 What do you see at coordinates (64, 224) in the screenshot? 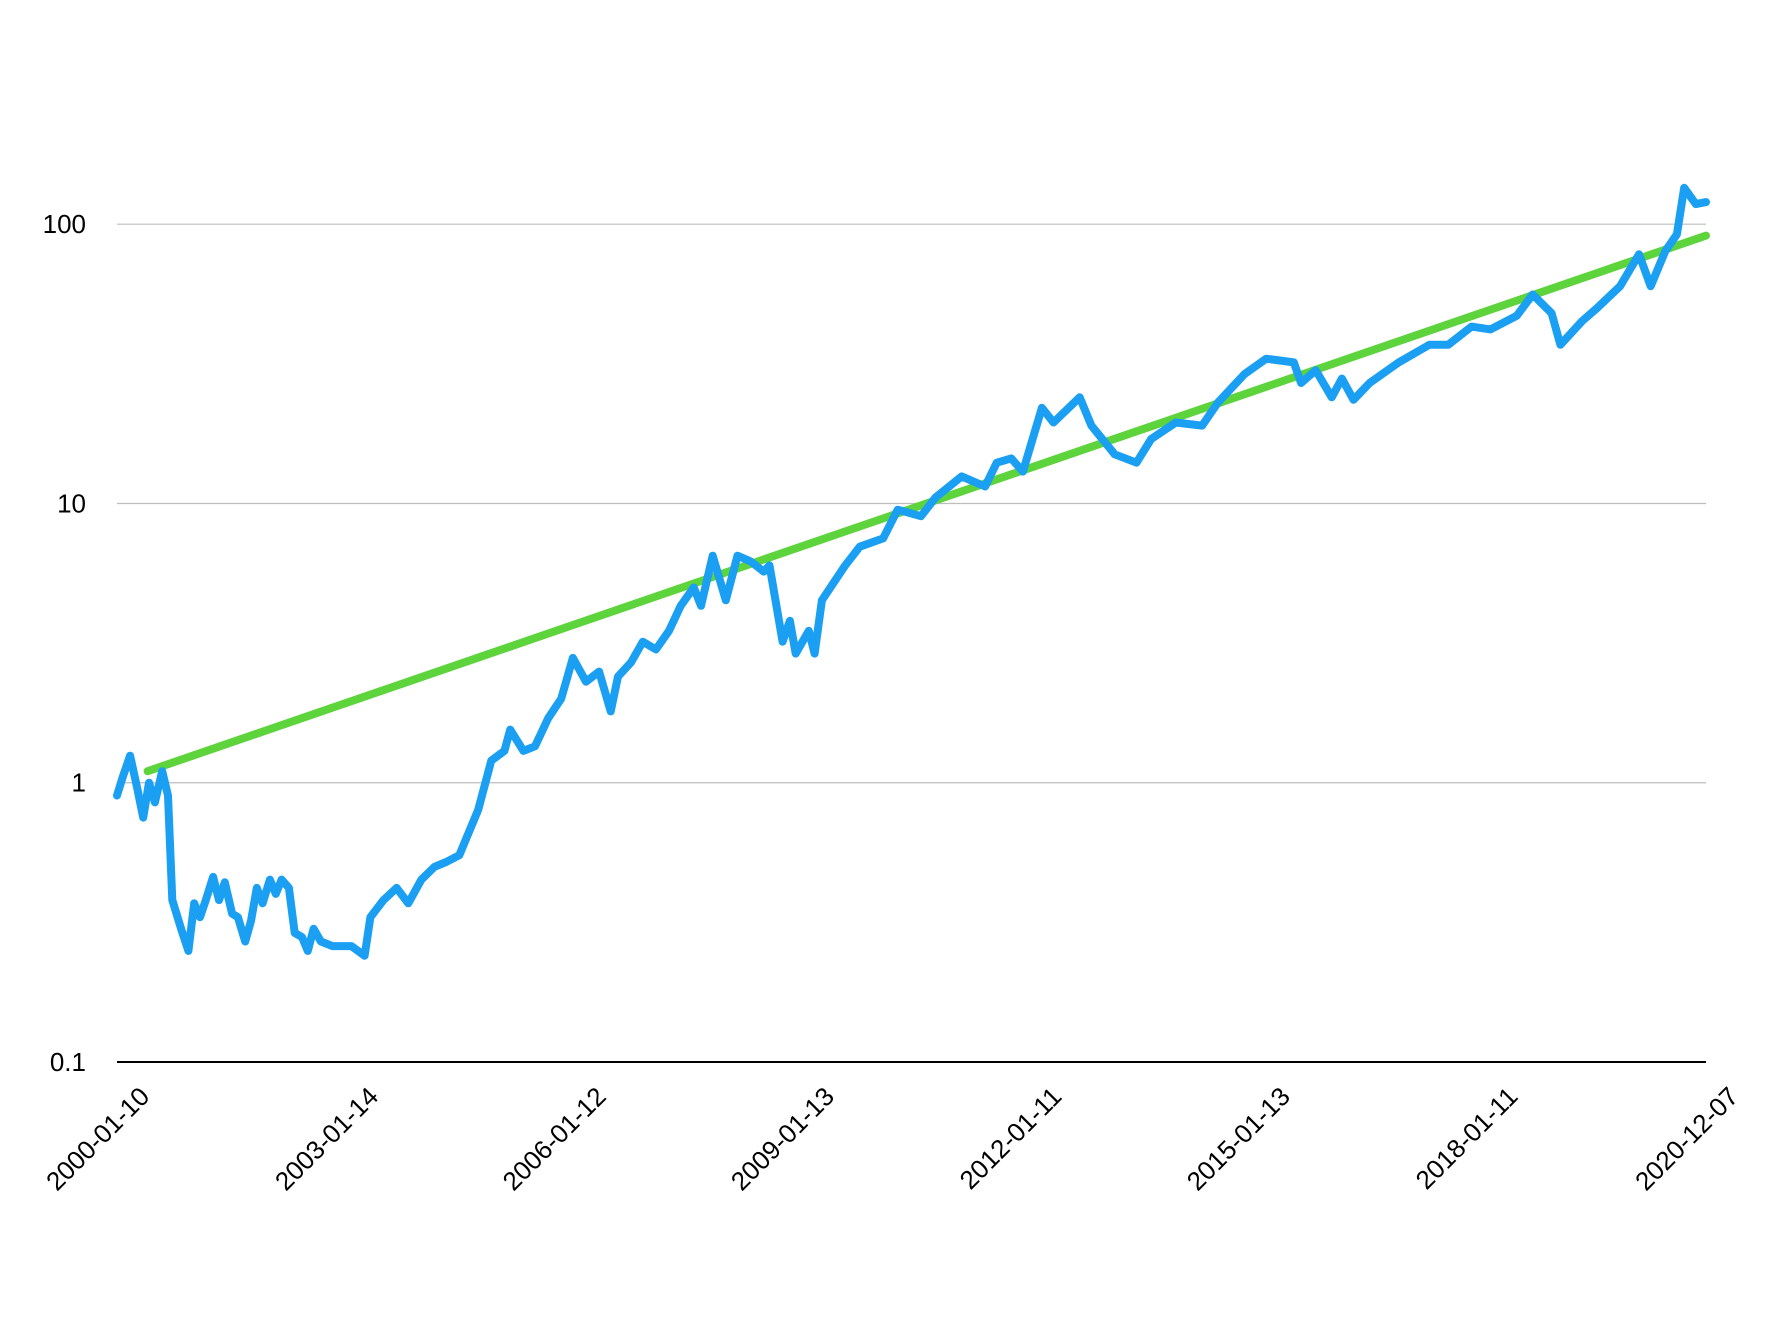
I see `y-tick-label: 100` at bounding box center [64, 224].